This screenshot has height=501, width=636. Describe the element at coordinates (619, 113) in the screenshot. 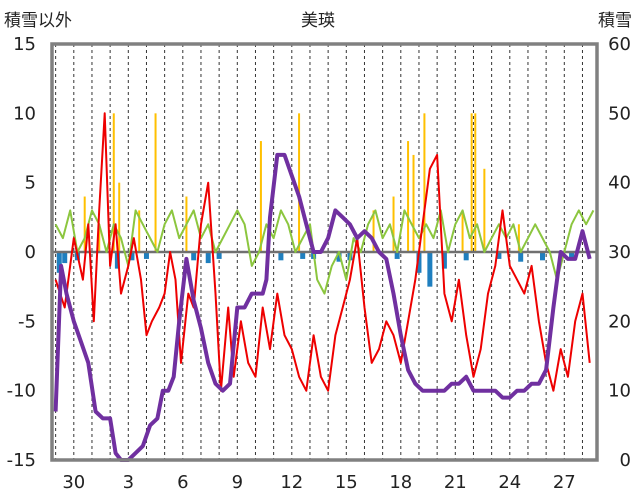

I see `right-tick-label: 50` at that location.